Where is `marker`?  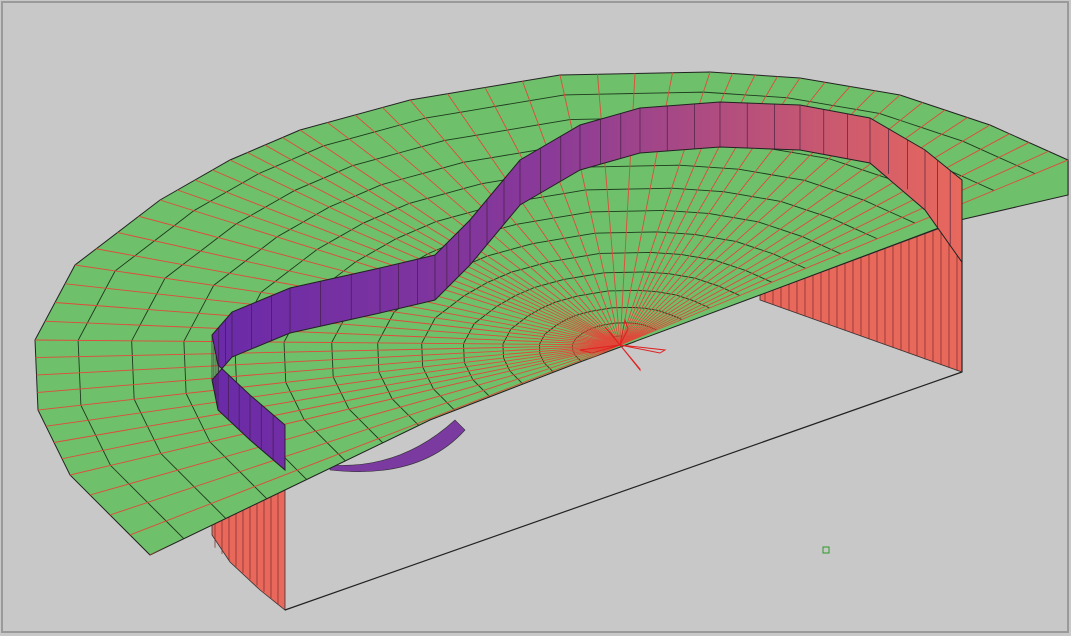
marker is located at coordinates (826, 550).